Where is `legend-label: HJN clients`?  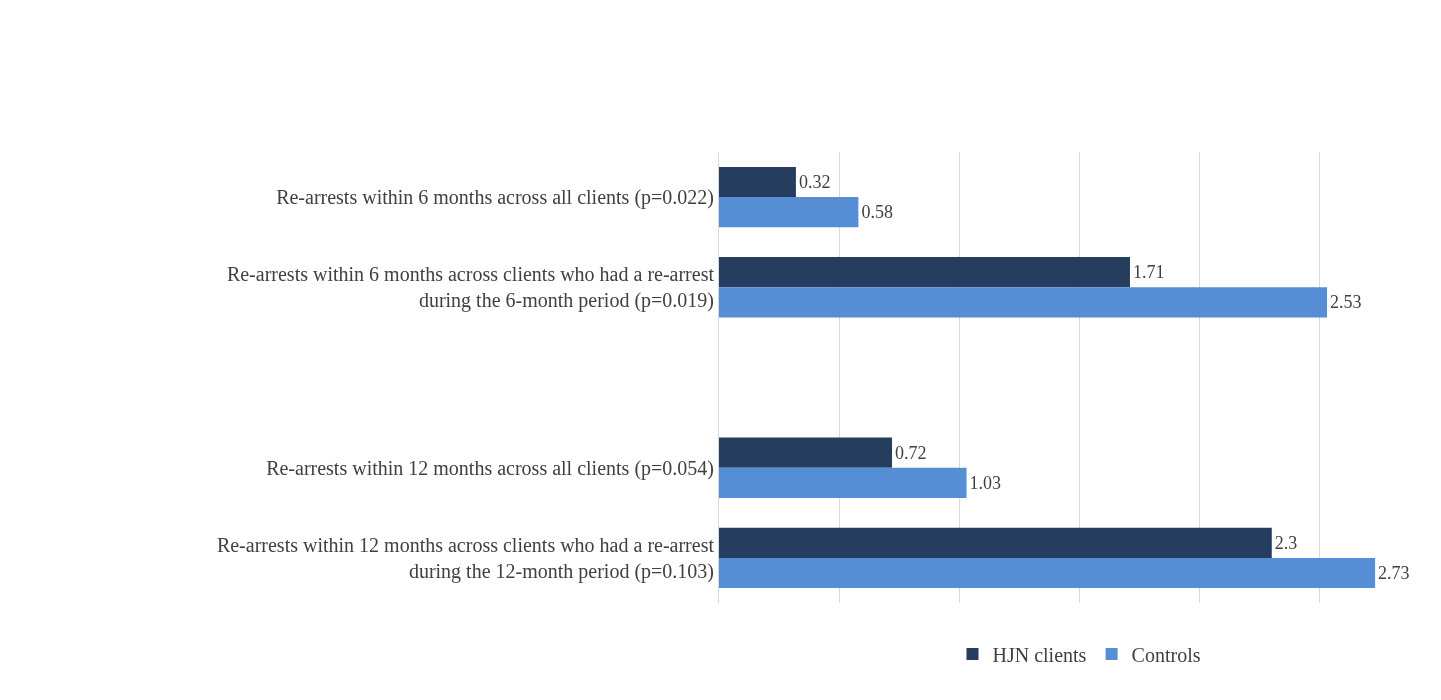
legend-label: HJN clients is located at coordinates (1039, 654).